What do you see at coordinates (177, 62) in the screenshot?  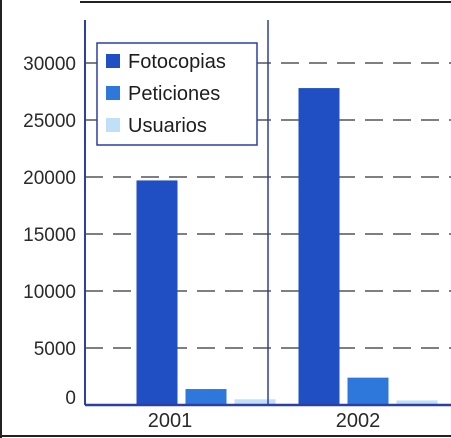 I see `legend-label: Fotocopias` at bounding box center [177, 62].